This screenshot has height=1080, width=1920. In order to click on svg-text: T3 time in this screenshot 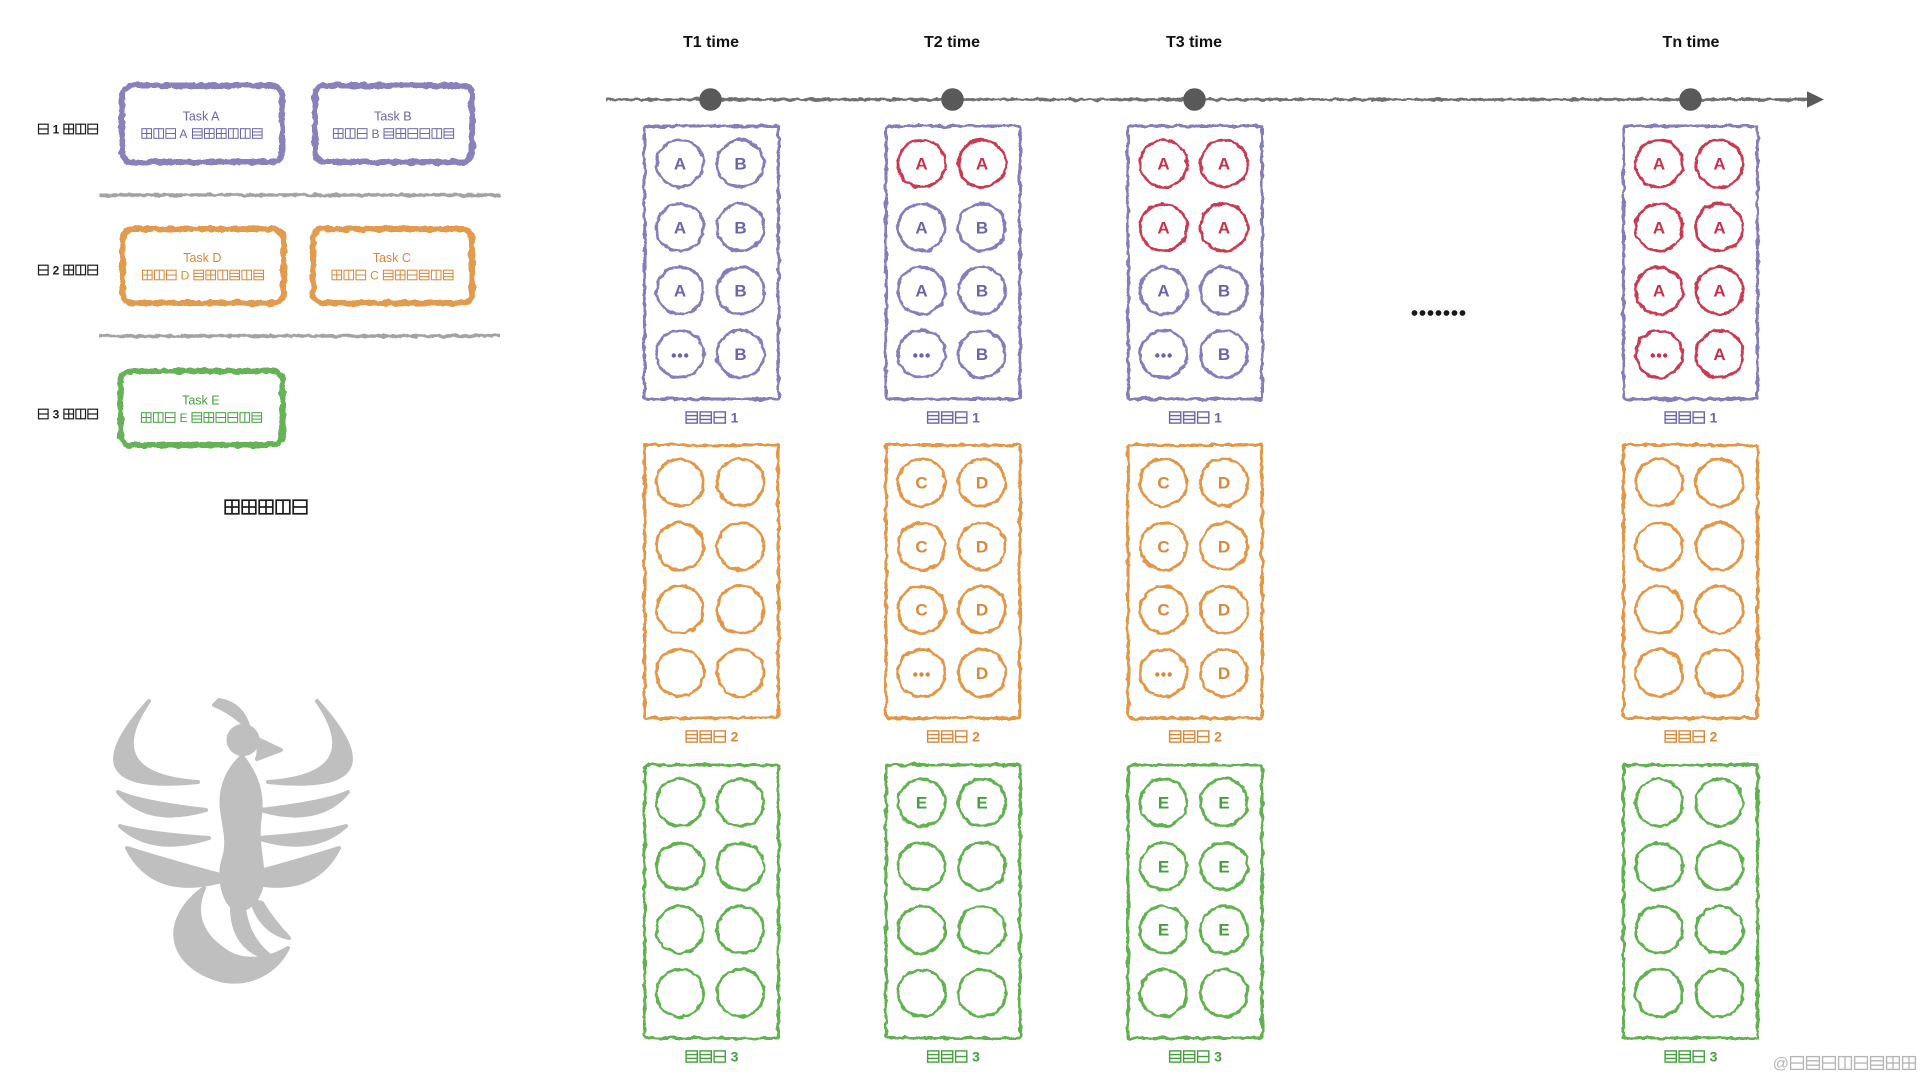, I will do `click(1194, 42)`.